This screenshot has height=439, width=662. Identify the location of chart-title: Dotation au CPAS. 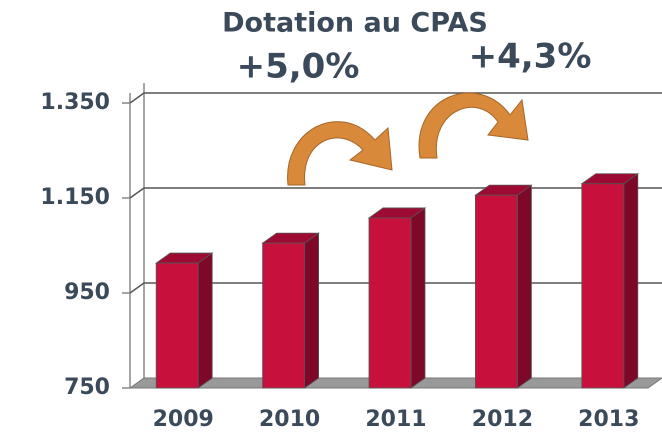
(355, 23).